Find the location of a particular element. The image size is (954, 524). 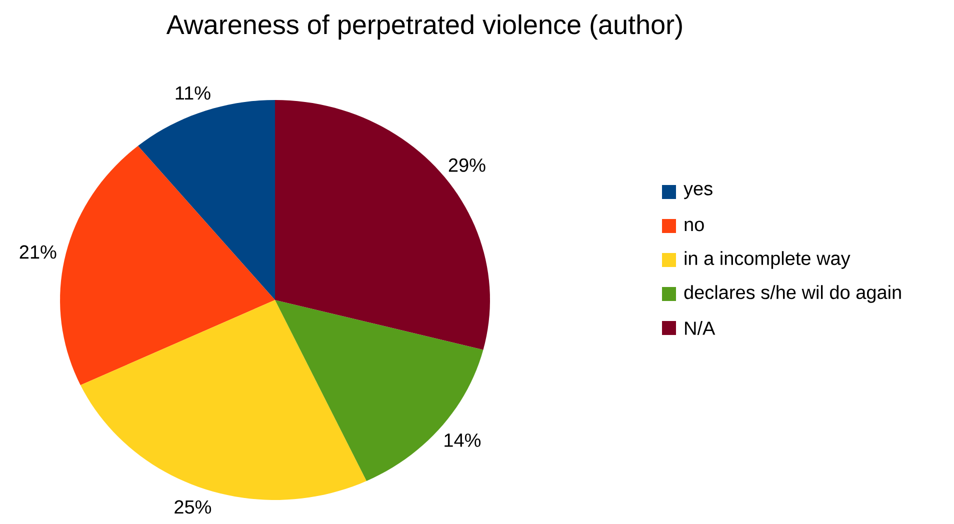

data-label: 11% is located at coordinates (193, 93).